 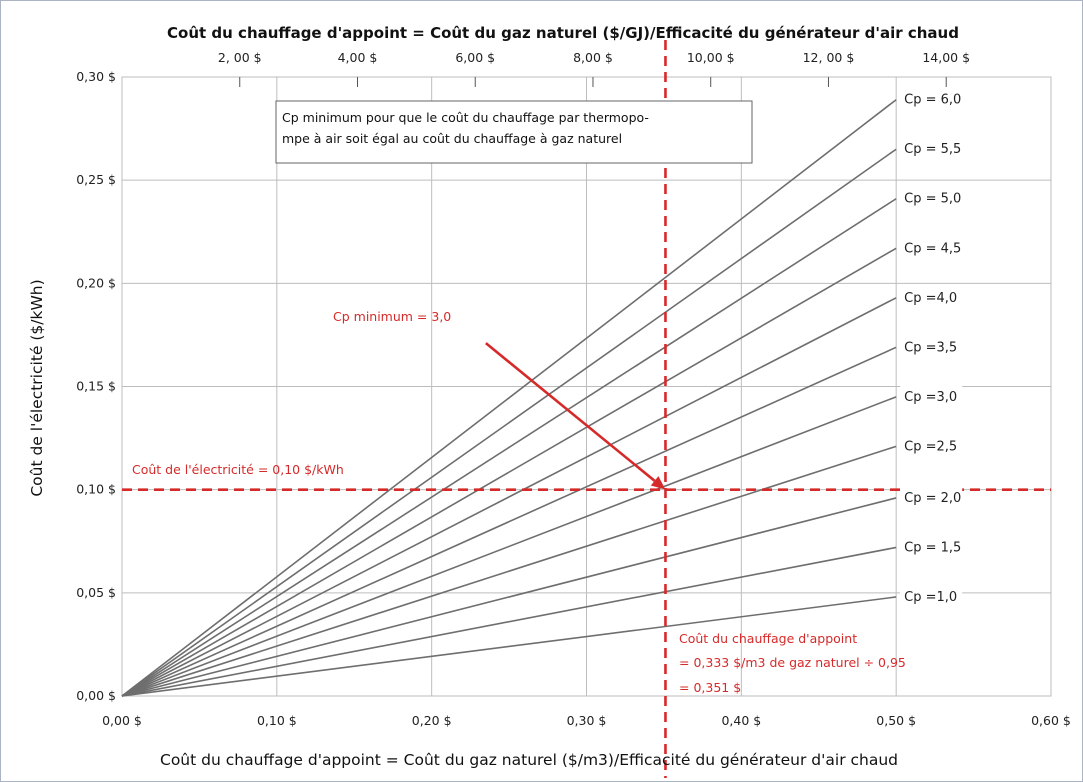 I want to click on cp-label: Cp = 1,5, so click(x=932, y=547).